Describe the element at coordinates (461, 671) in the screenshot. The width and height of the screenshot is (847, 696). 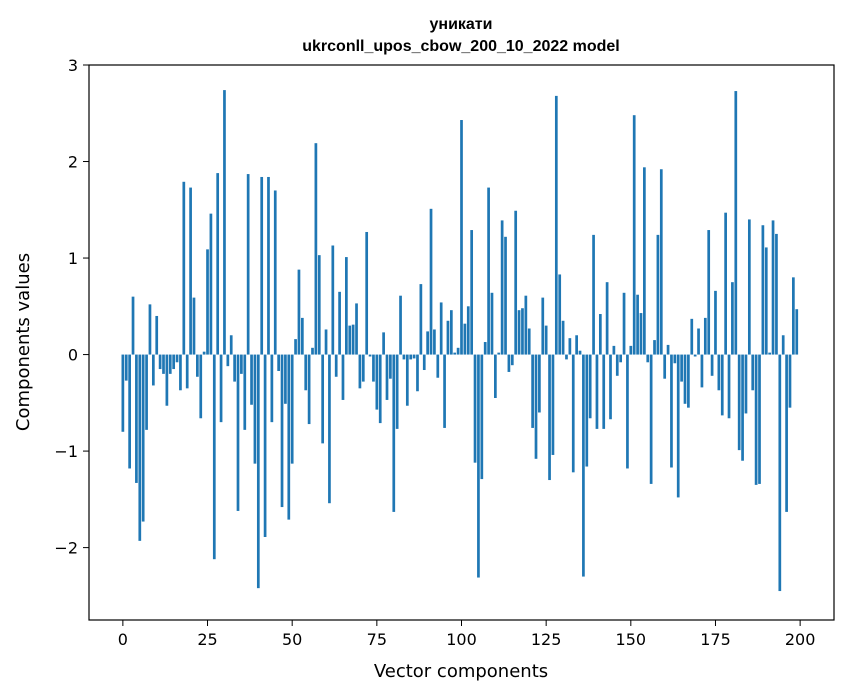
I see `x-axis-label: Vector components` at that location.